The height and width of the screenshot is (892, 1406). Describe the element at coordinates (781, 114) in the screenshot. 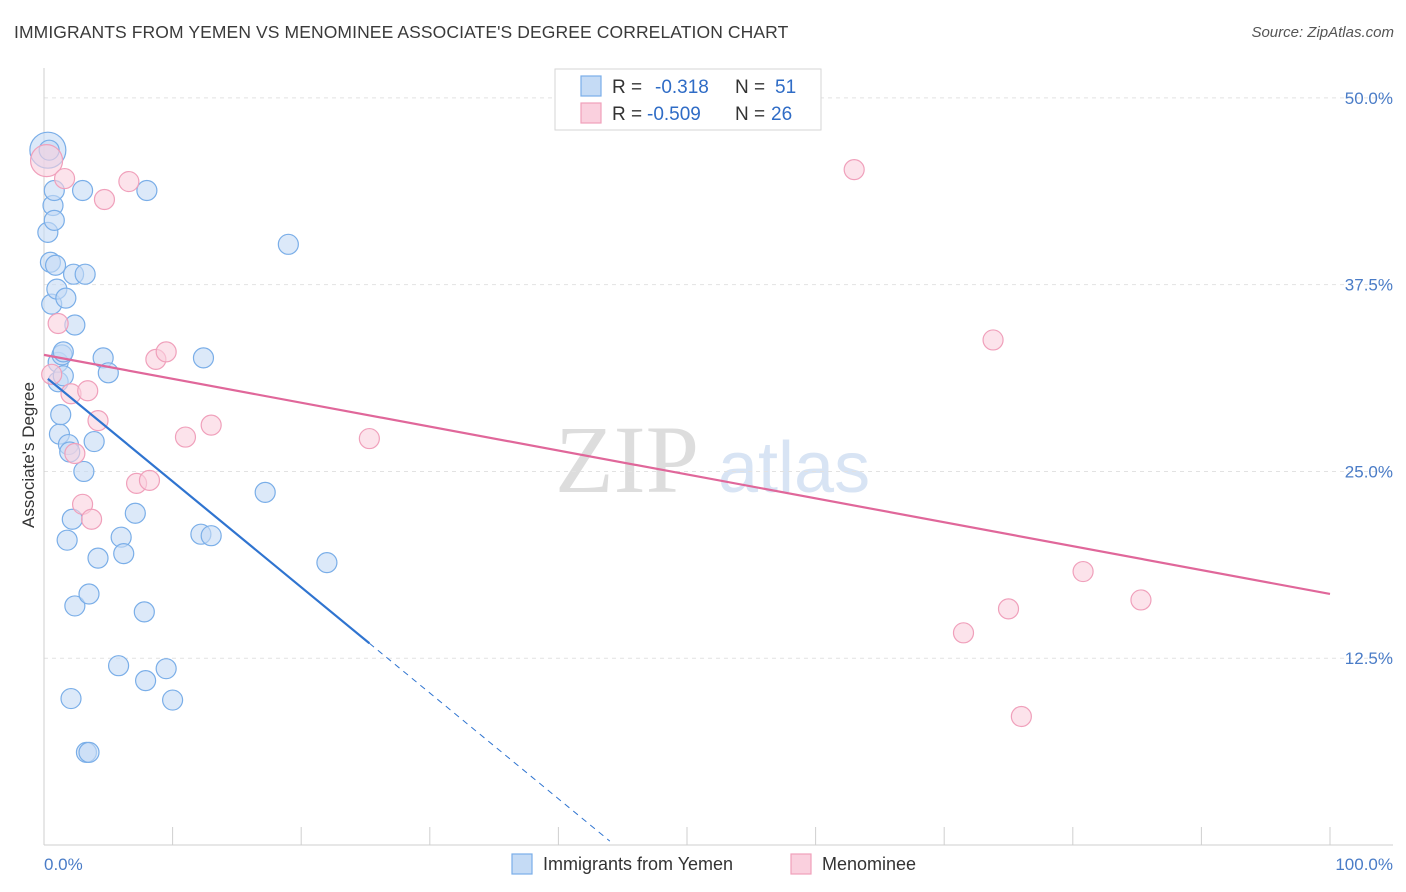

I see `legend-n-value-menominee: 26` at that location.